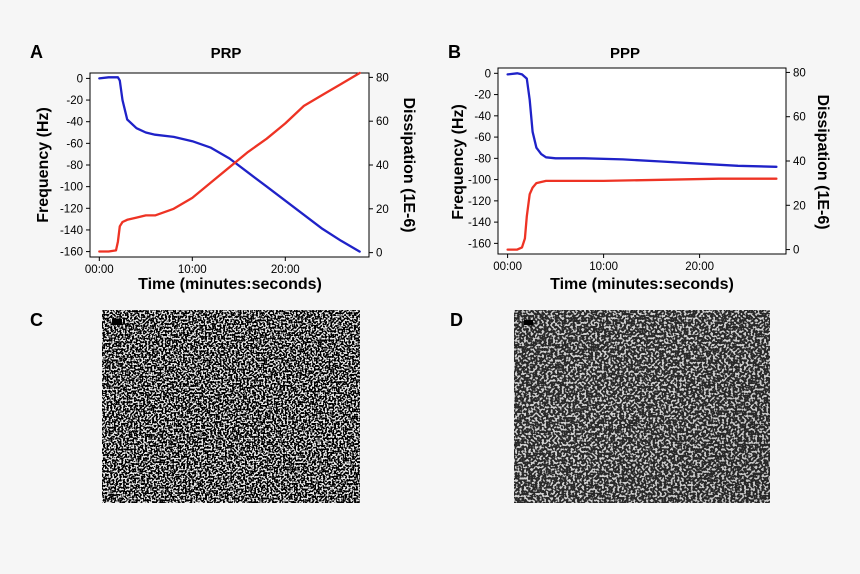 The width and height of the screenshot is (860, 574). I want to click on y-axis-title-a: Frequency (Hz), so click(43, 165).